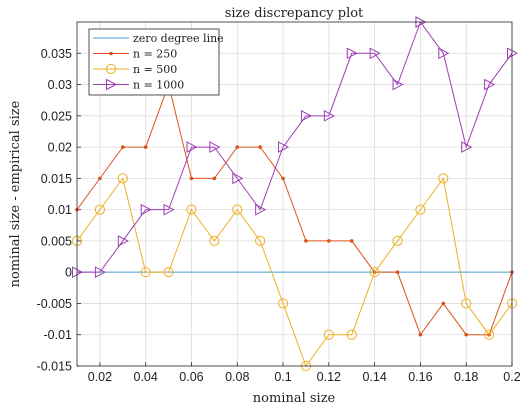 This screenshot has width=523, height=413. Describe the element at coordinates (56, 54) in the screenshot. I see `y-tick-label: 0.035` at that location.